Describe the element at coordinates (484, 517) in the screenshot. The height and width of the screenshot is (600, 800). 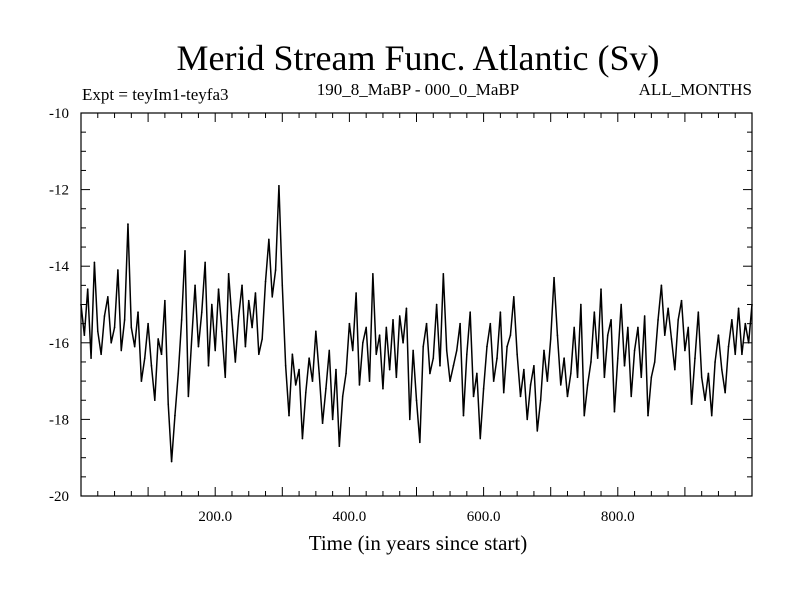
I see `x-tick-label: 600.0` at that location.